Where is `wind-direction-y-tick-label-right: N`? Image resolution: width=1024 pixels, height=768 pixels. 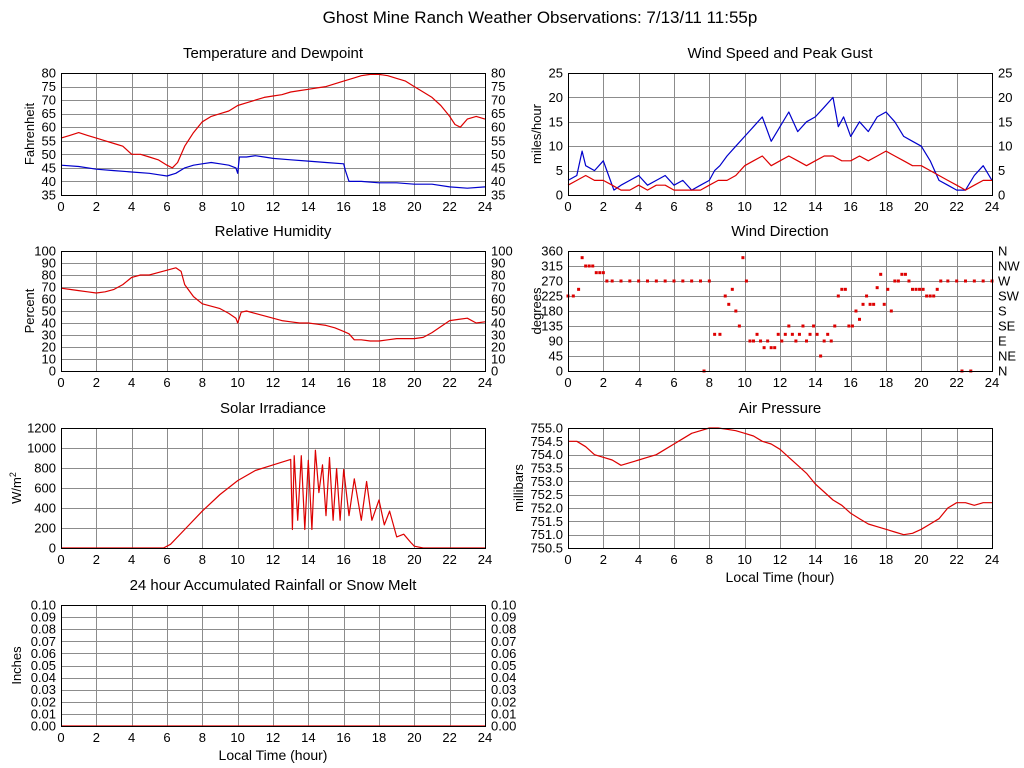 wind-direction-y-tick-label-right: N is located at coordinates (1002, 251).